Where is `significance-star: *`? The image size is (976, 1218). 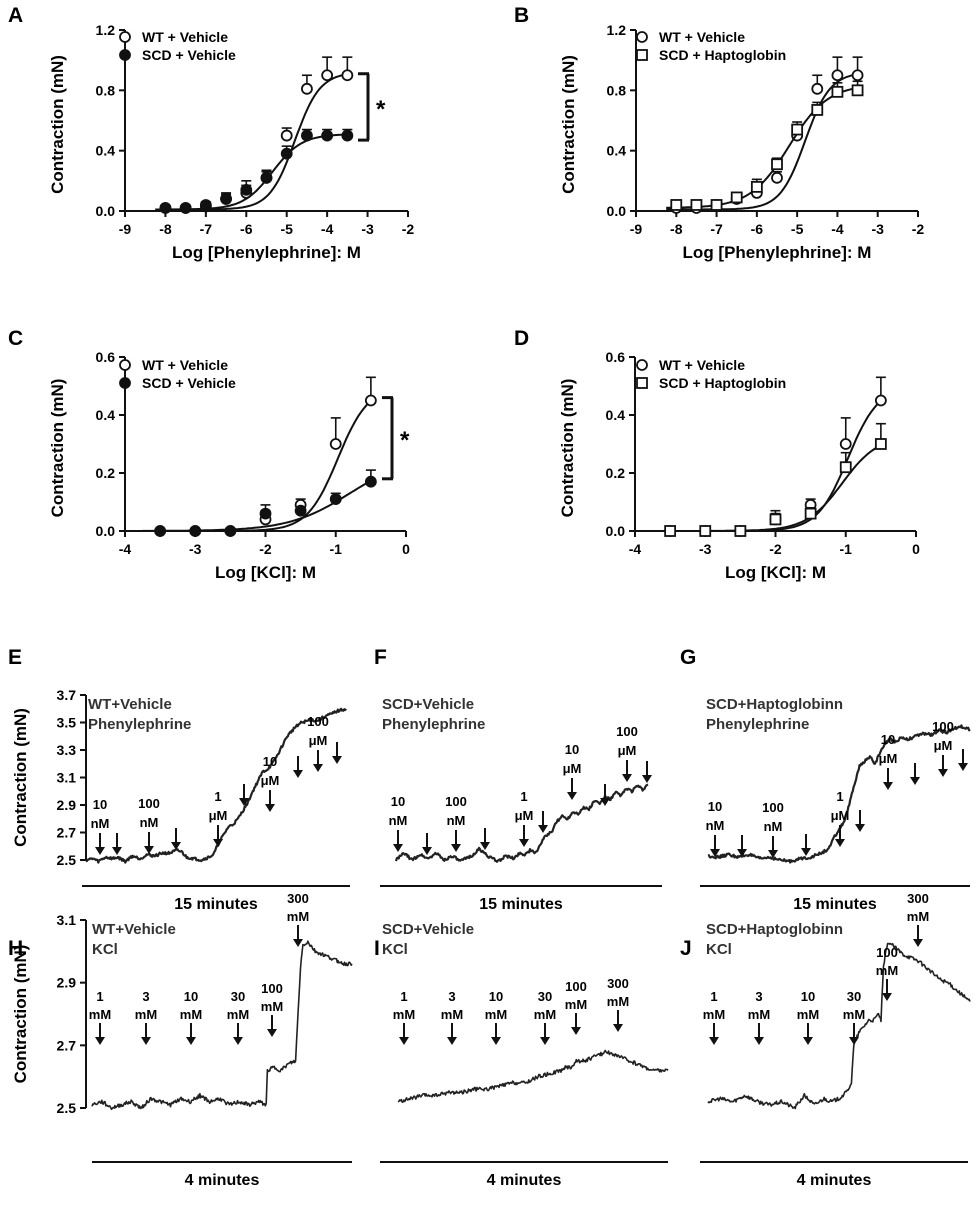 significance-star: * is located at coordinates (405, 440).